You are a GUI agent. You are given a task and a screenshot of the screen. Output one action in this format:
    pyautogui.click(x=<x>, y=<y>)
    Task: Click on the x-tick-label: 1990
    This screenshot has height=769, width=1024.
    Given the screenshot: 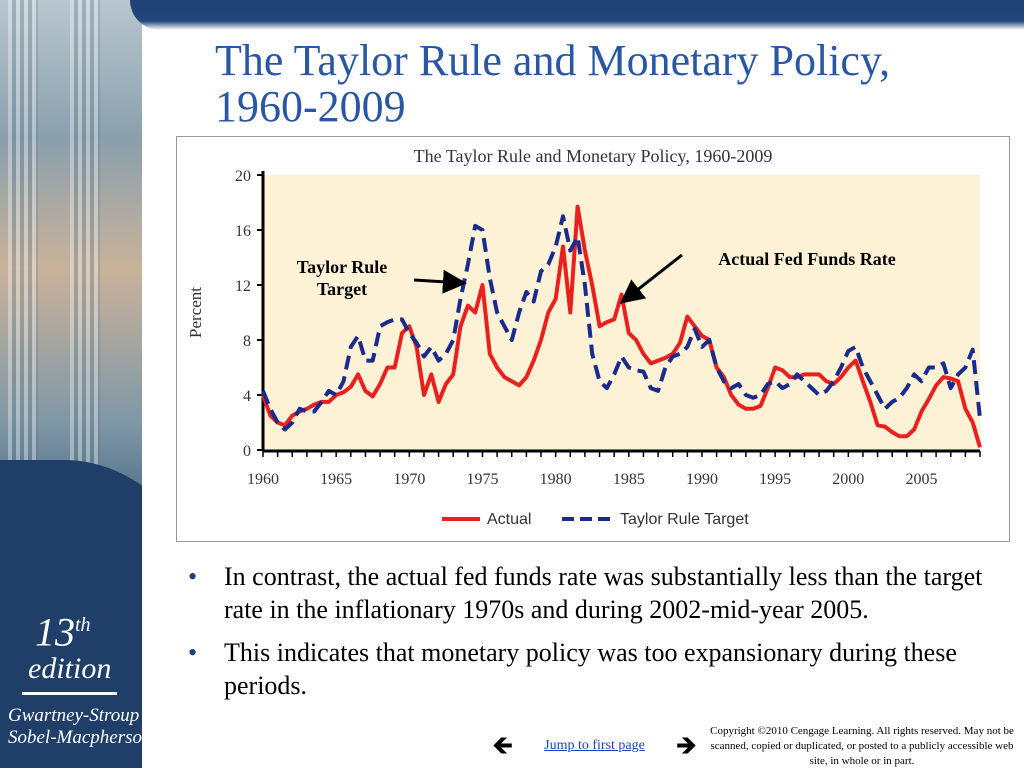 What is the action you would take?
    pyautogui.click(x=702, y=479)
    